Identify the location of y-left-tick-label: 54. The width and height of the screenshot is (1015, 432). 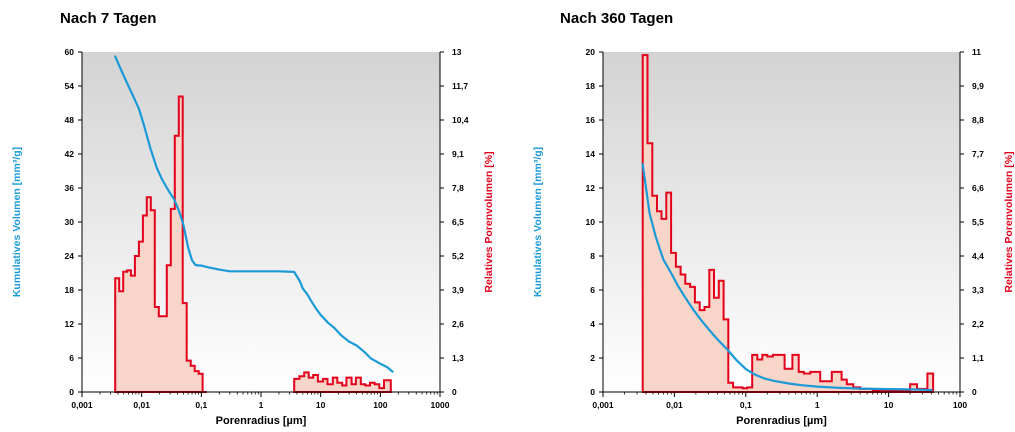
(70, 86).